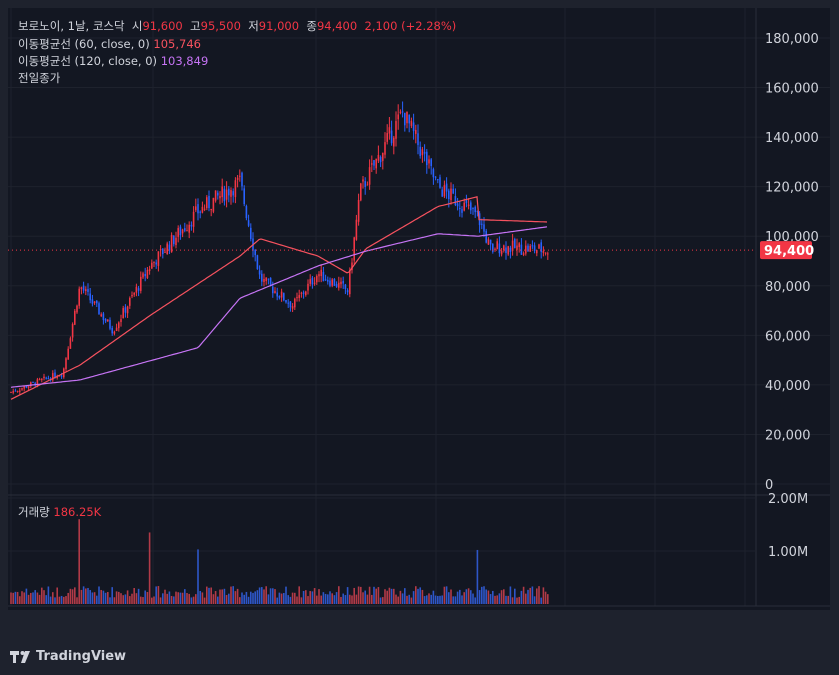 This screenshot has height=675, width=839. I want to click on volume-legend: 거래량 186.25K, so click(59, 512).